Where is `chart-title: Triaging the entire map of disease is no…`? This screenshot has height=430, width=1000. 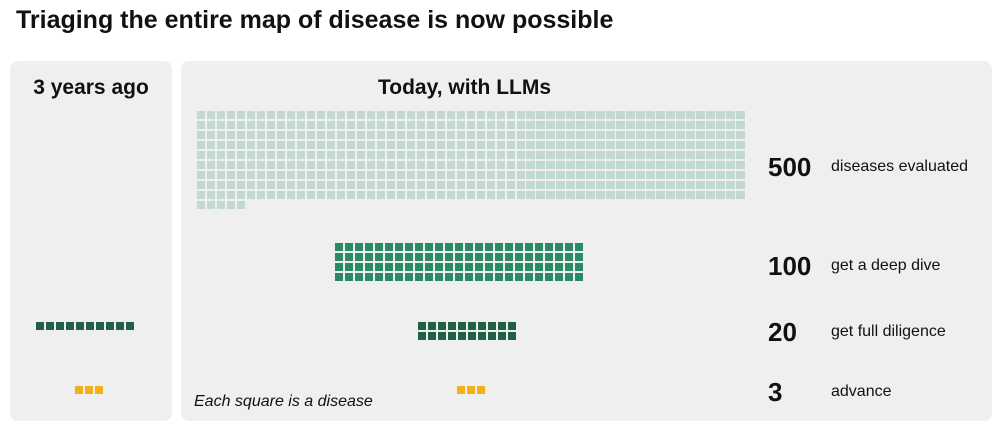
chart-title: Triaging the entire map of disease is no… is located at coordinates (315, 20).